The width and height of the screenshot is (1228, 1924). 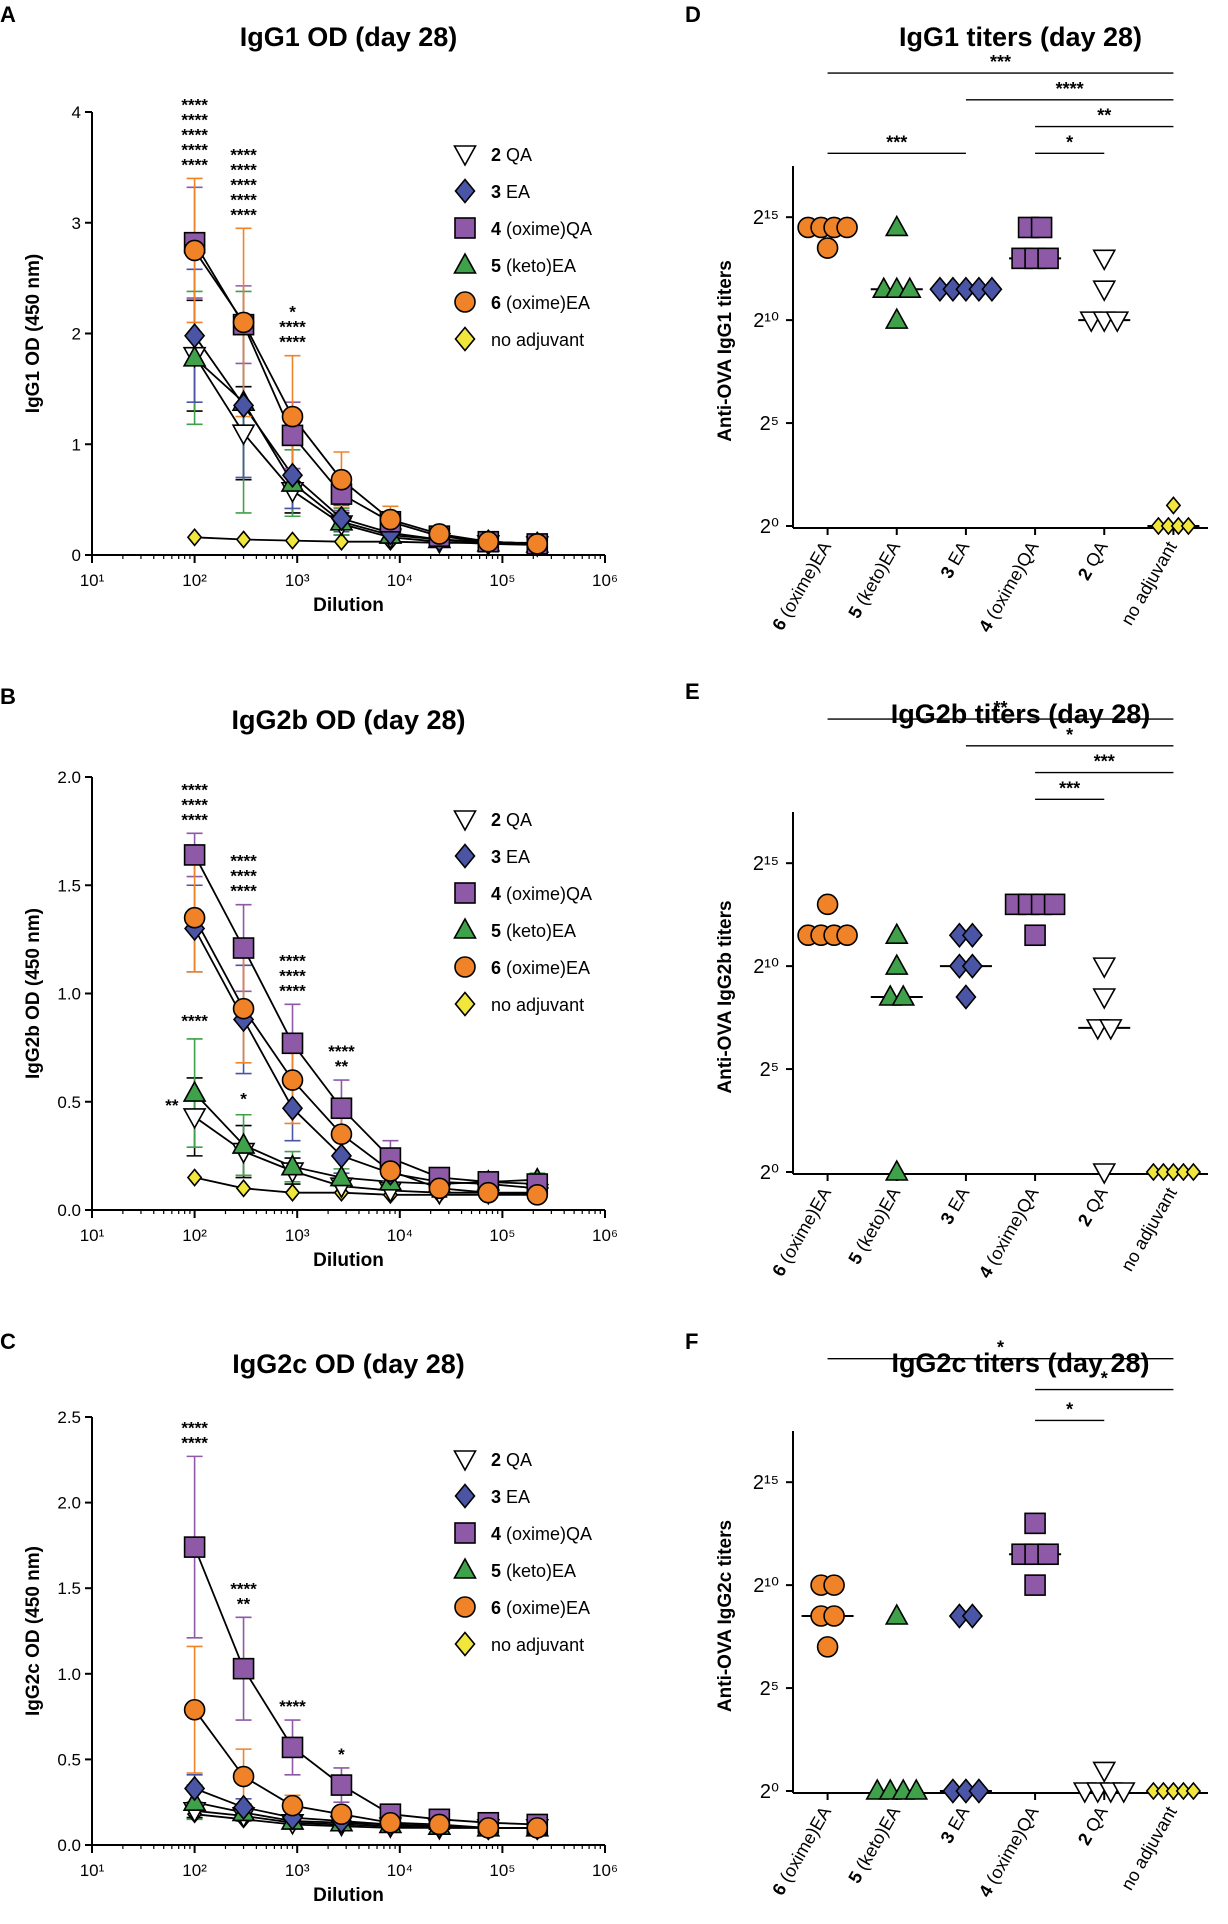 What do you see at coordinates (541, 1534) in the screenshot?
I see `legend-label: 4 (oxime)QA` at bounding box center [541, 1534].